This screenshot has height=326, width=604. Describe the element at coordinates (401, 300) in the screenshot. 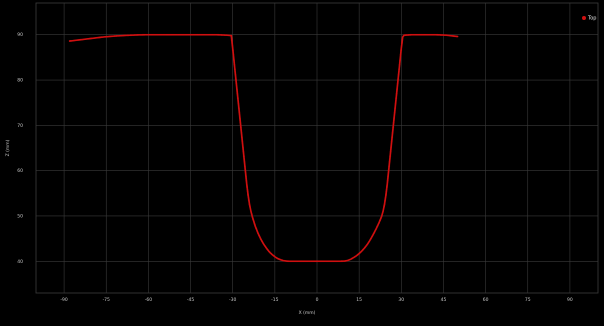

I see `x-tick-label: 30` at that location.